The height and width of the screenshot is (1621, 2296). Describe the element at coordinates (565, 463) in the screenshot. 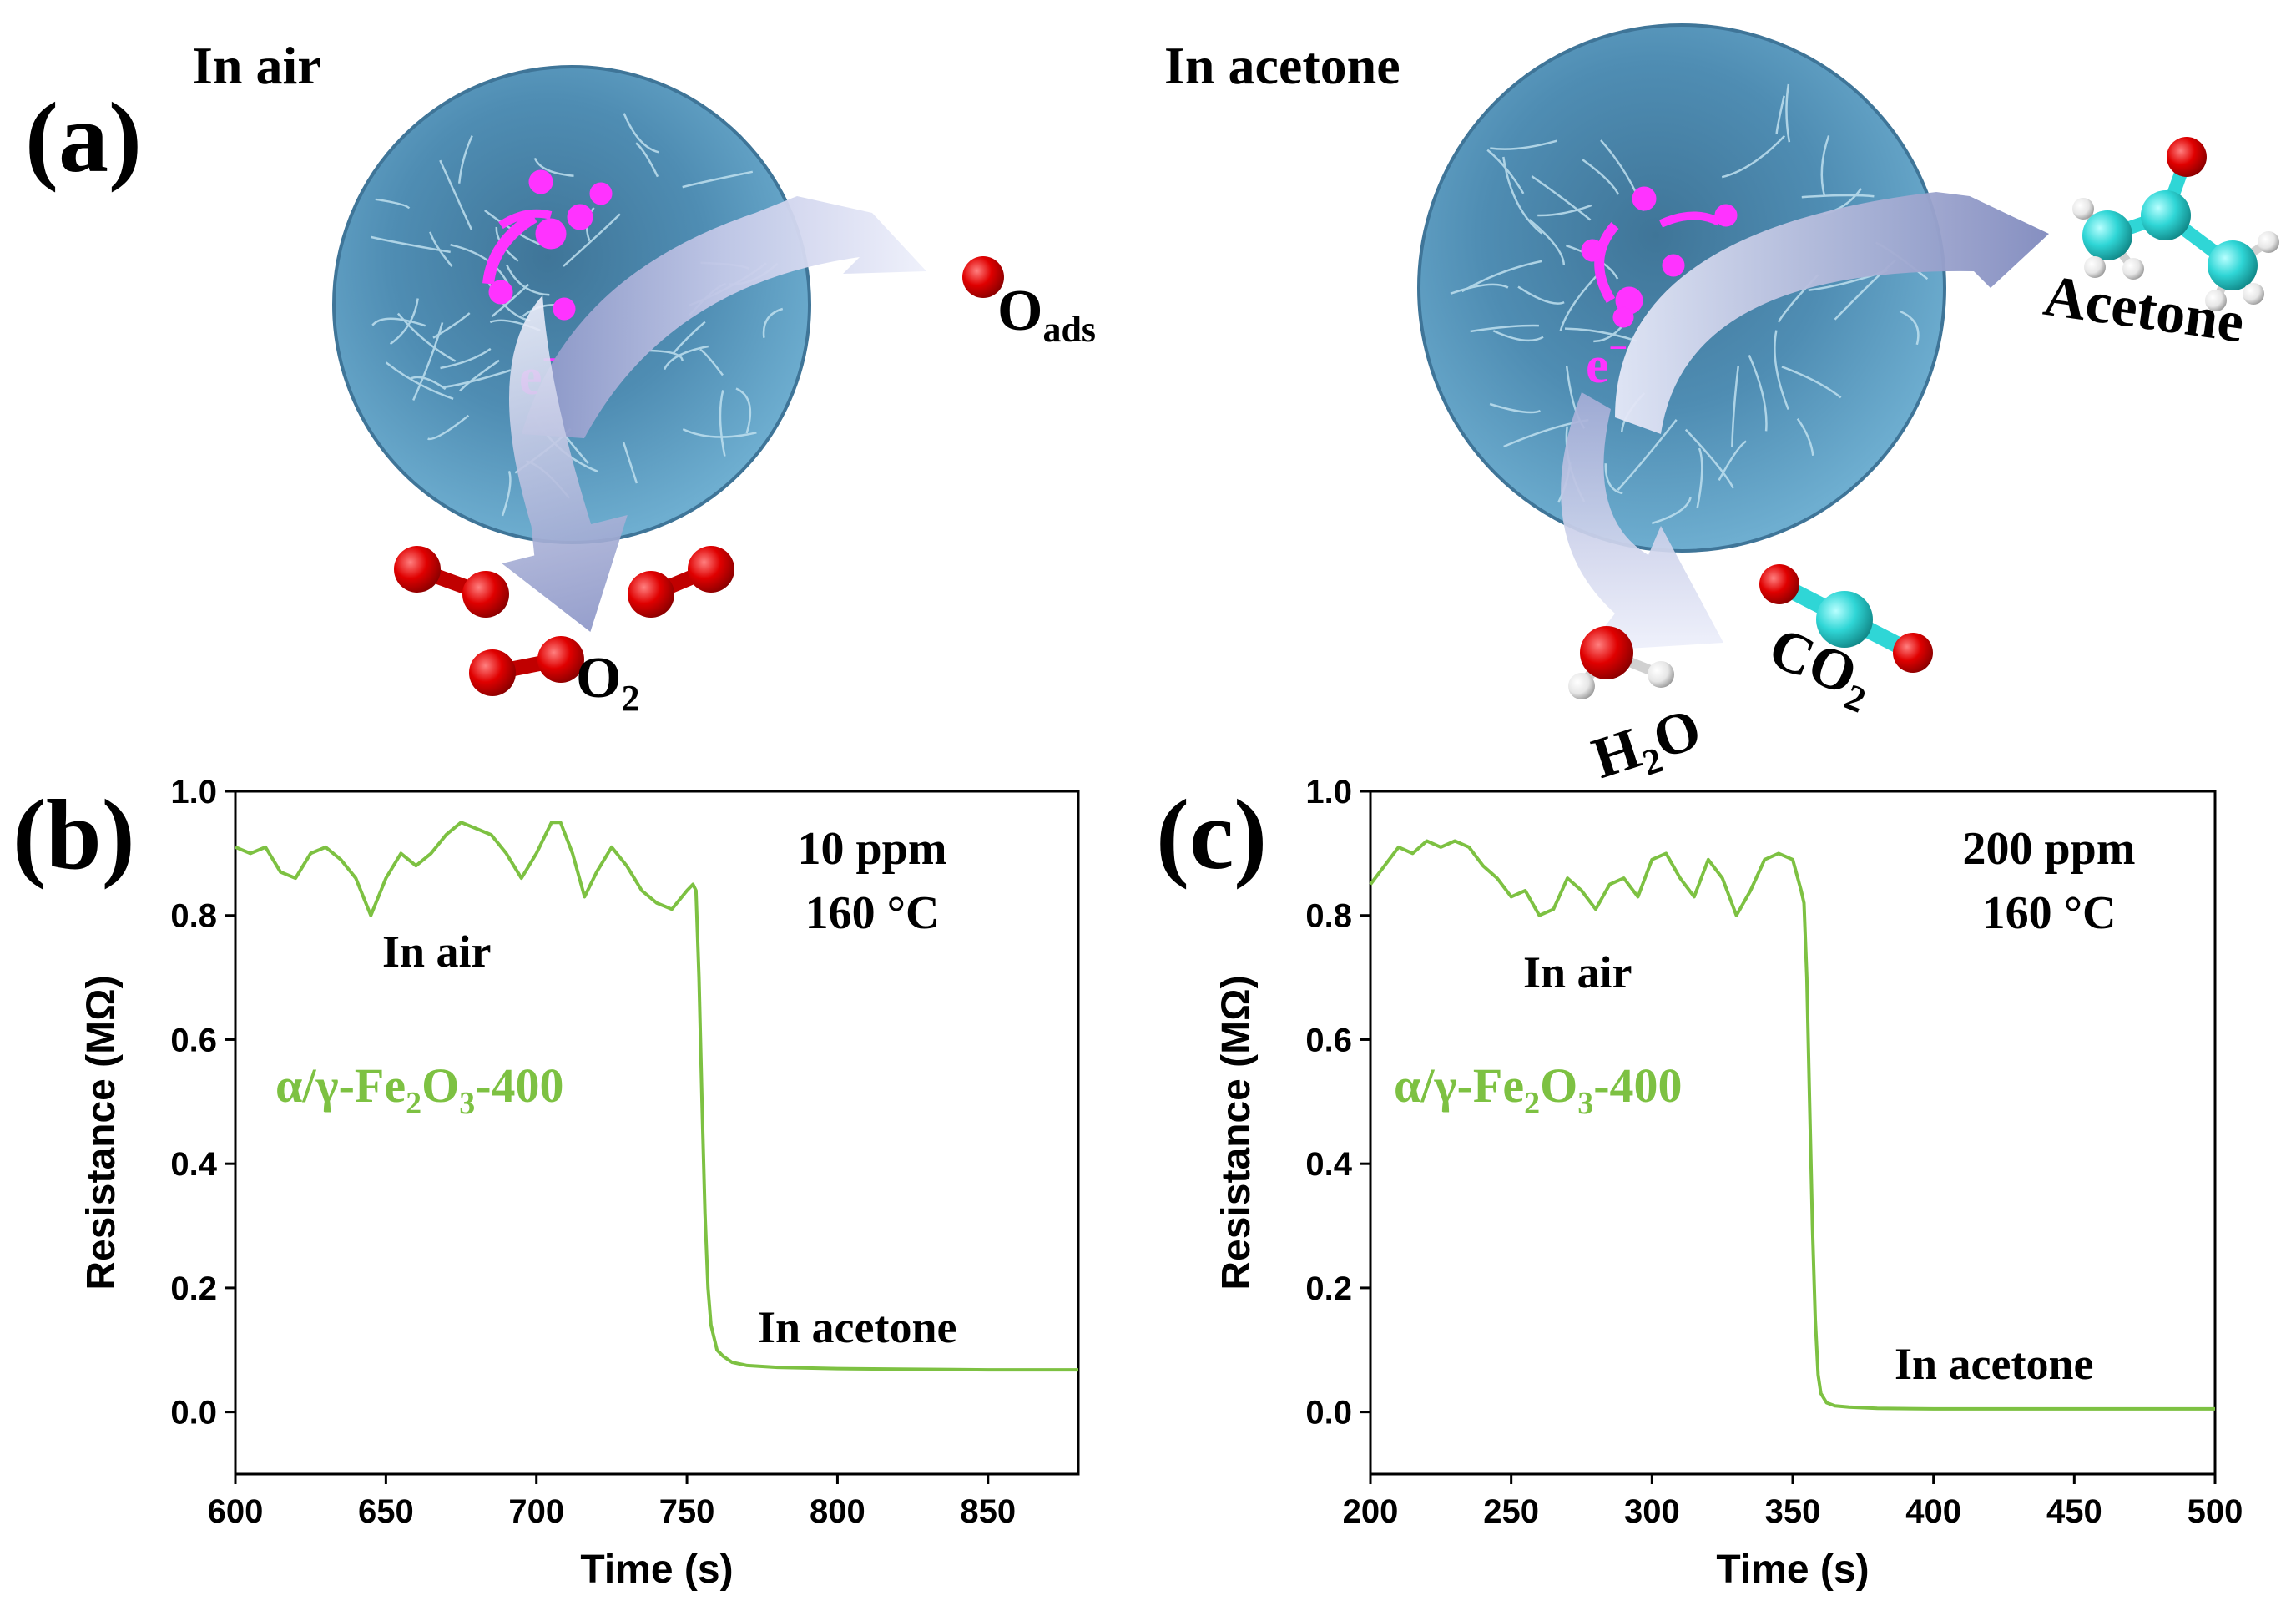

I see `arrow-from-o2` at that location.